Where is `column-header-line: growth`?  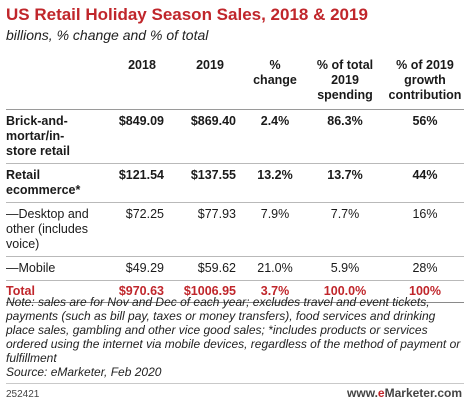 column-header-line: growth is located at coordinates (425, 80).